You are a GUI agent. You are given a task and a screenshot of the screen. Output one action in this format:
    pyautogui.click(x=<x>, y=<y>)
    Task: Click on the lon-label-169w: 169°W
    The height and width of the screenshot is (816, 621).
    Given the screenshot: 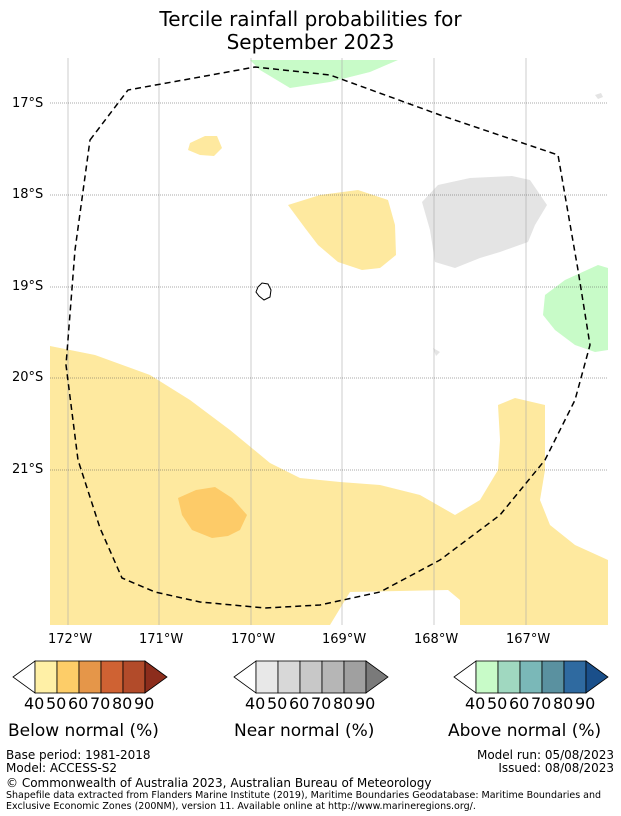 What is the action you would take?
    pyautogui.click(x=344, y=639)
    